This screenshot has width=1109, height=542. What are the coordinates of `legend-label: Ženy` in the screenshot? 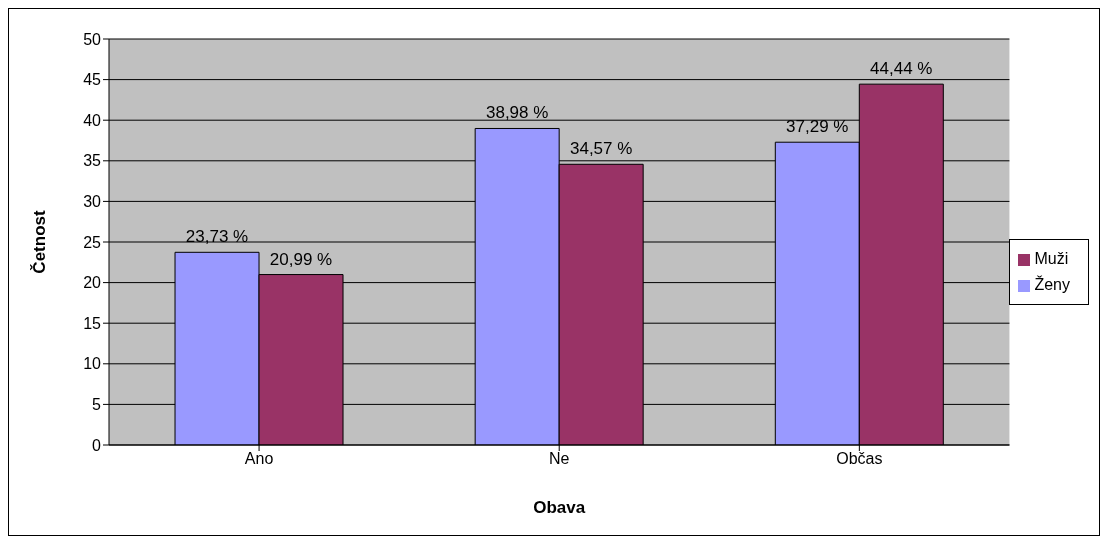 It's located at (1052, 284).